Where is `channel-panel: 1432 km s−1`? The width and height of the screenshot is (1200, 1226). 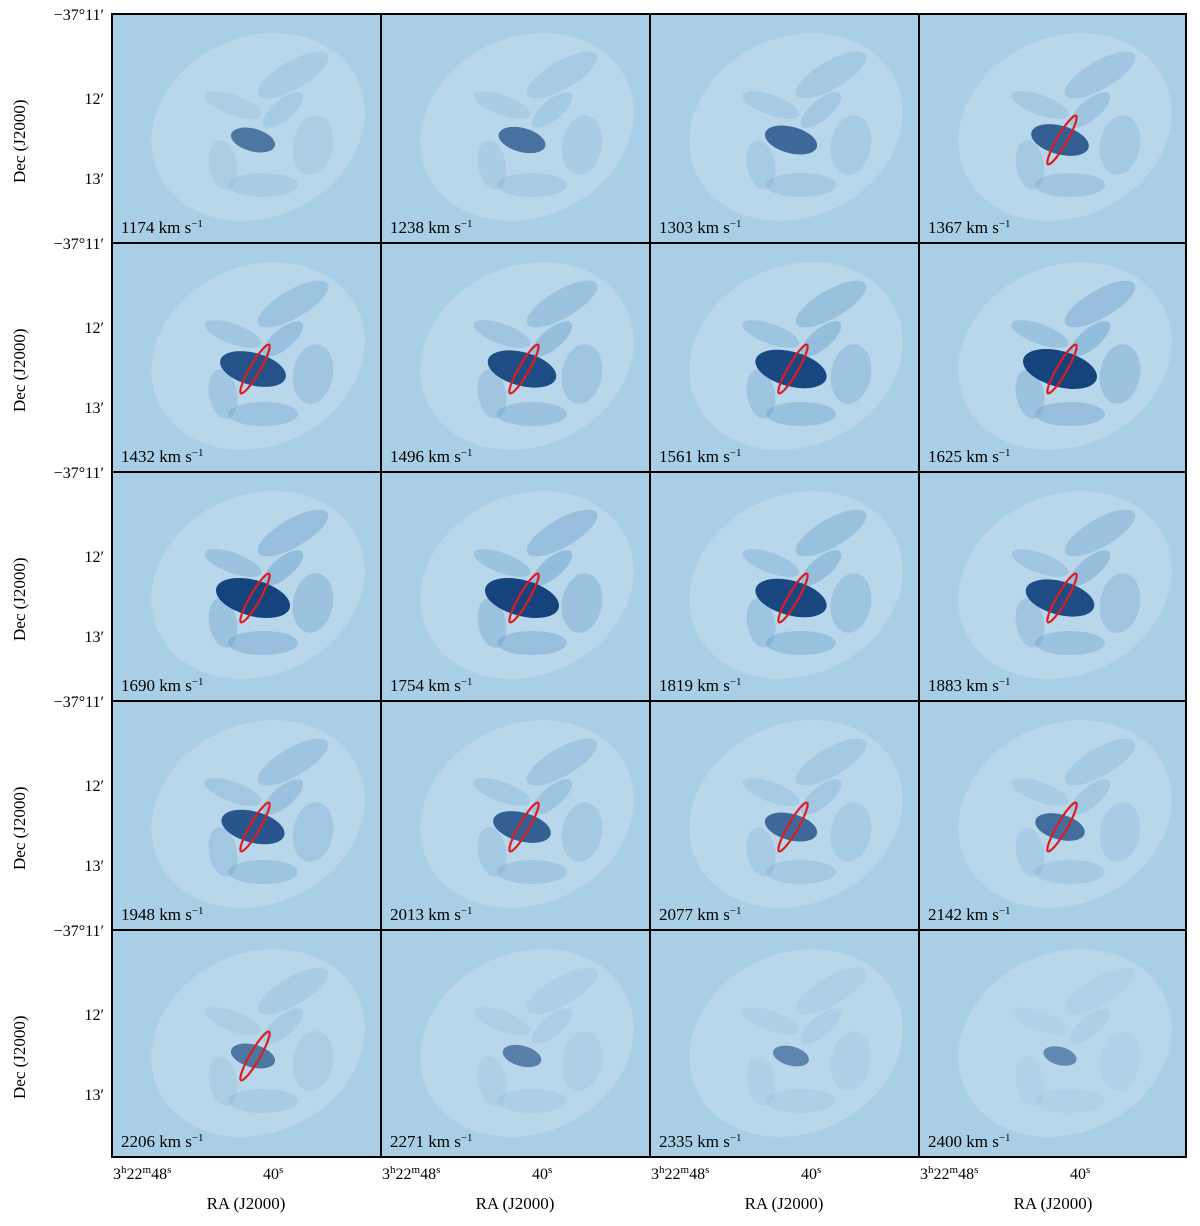
channel-panel: 1432 km s−1 is located at coordinates (246, 357).